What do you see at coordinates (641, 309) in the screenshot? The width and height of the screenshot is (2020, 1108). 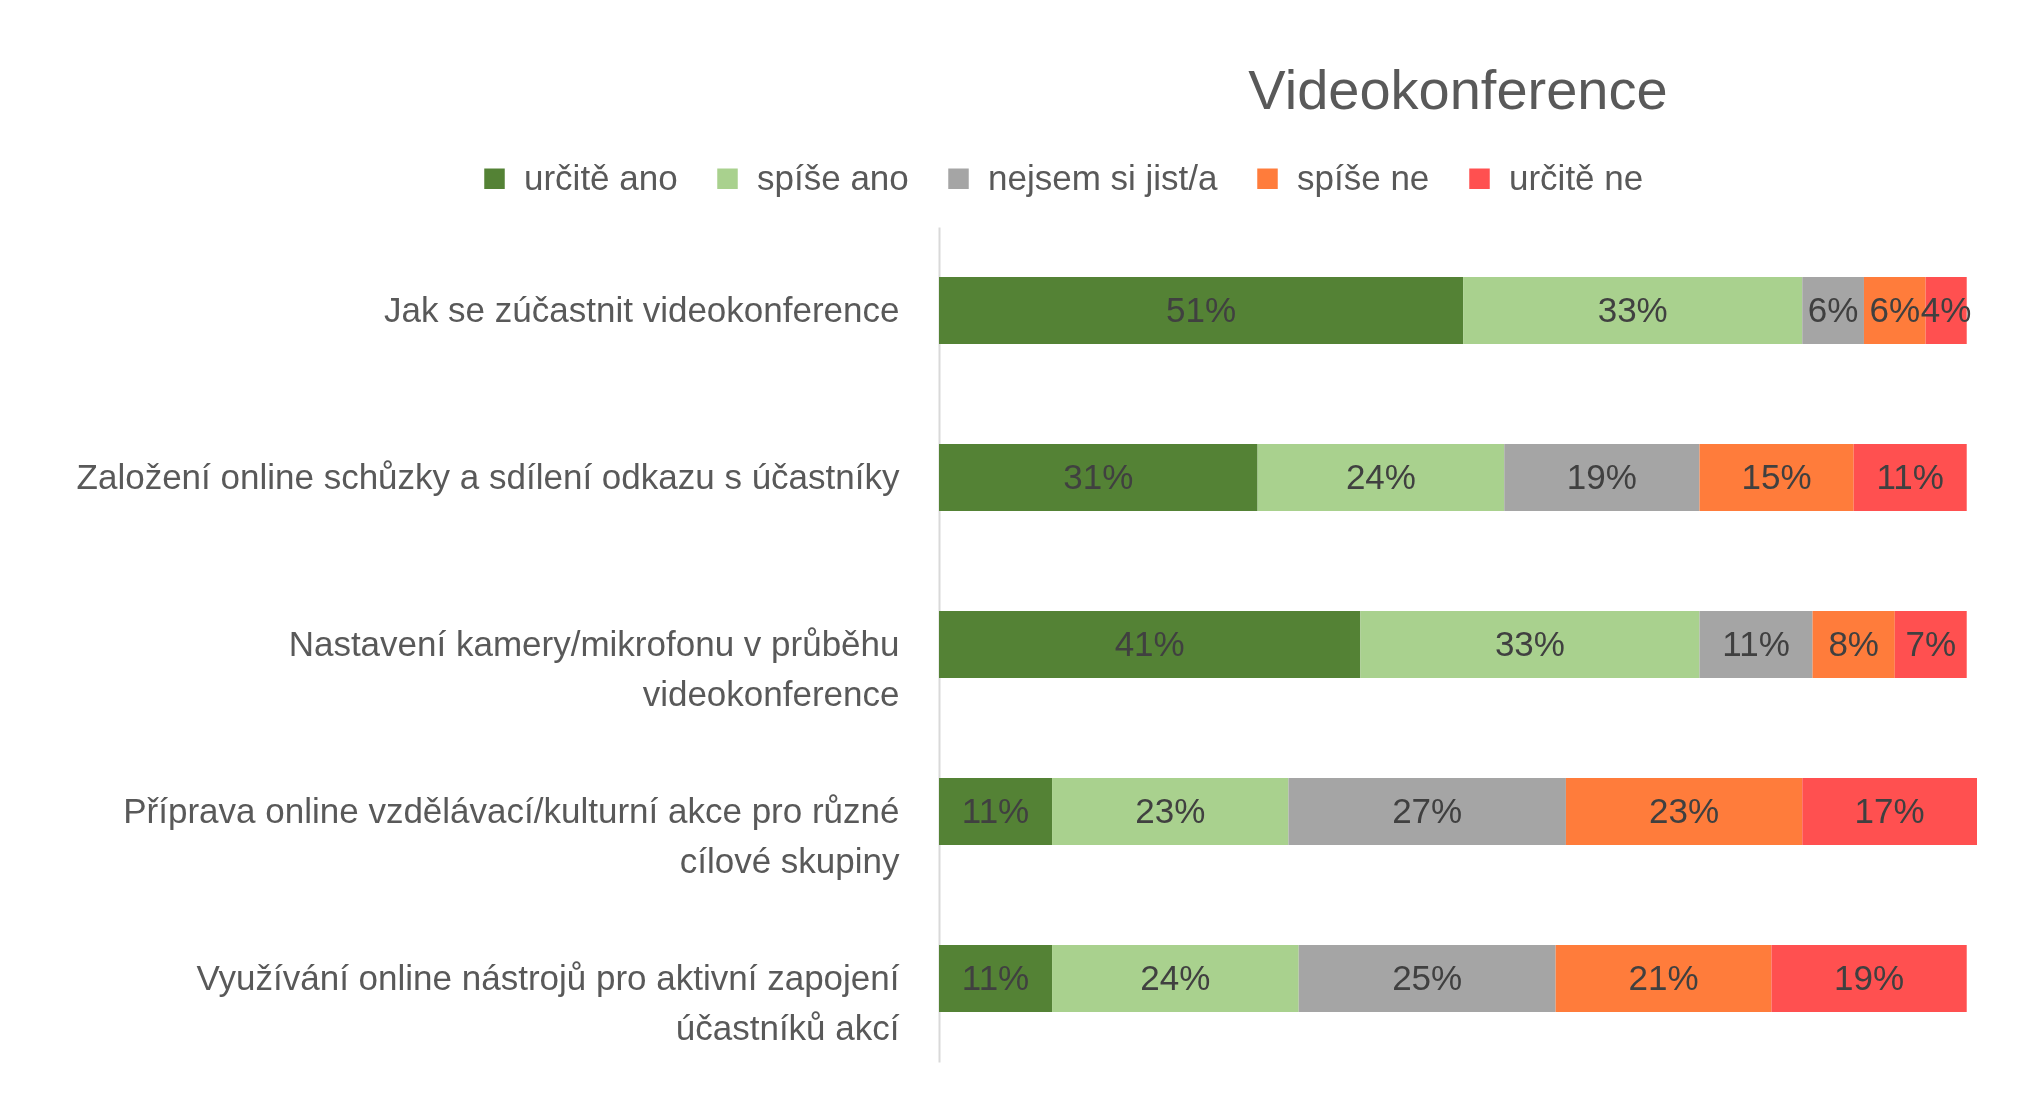 I see `y-tick-label: Jak se zúčastnit videokonference` at bounding box center [641, 309].